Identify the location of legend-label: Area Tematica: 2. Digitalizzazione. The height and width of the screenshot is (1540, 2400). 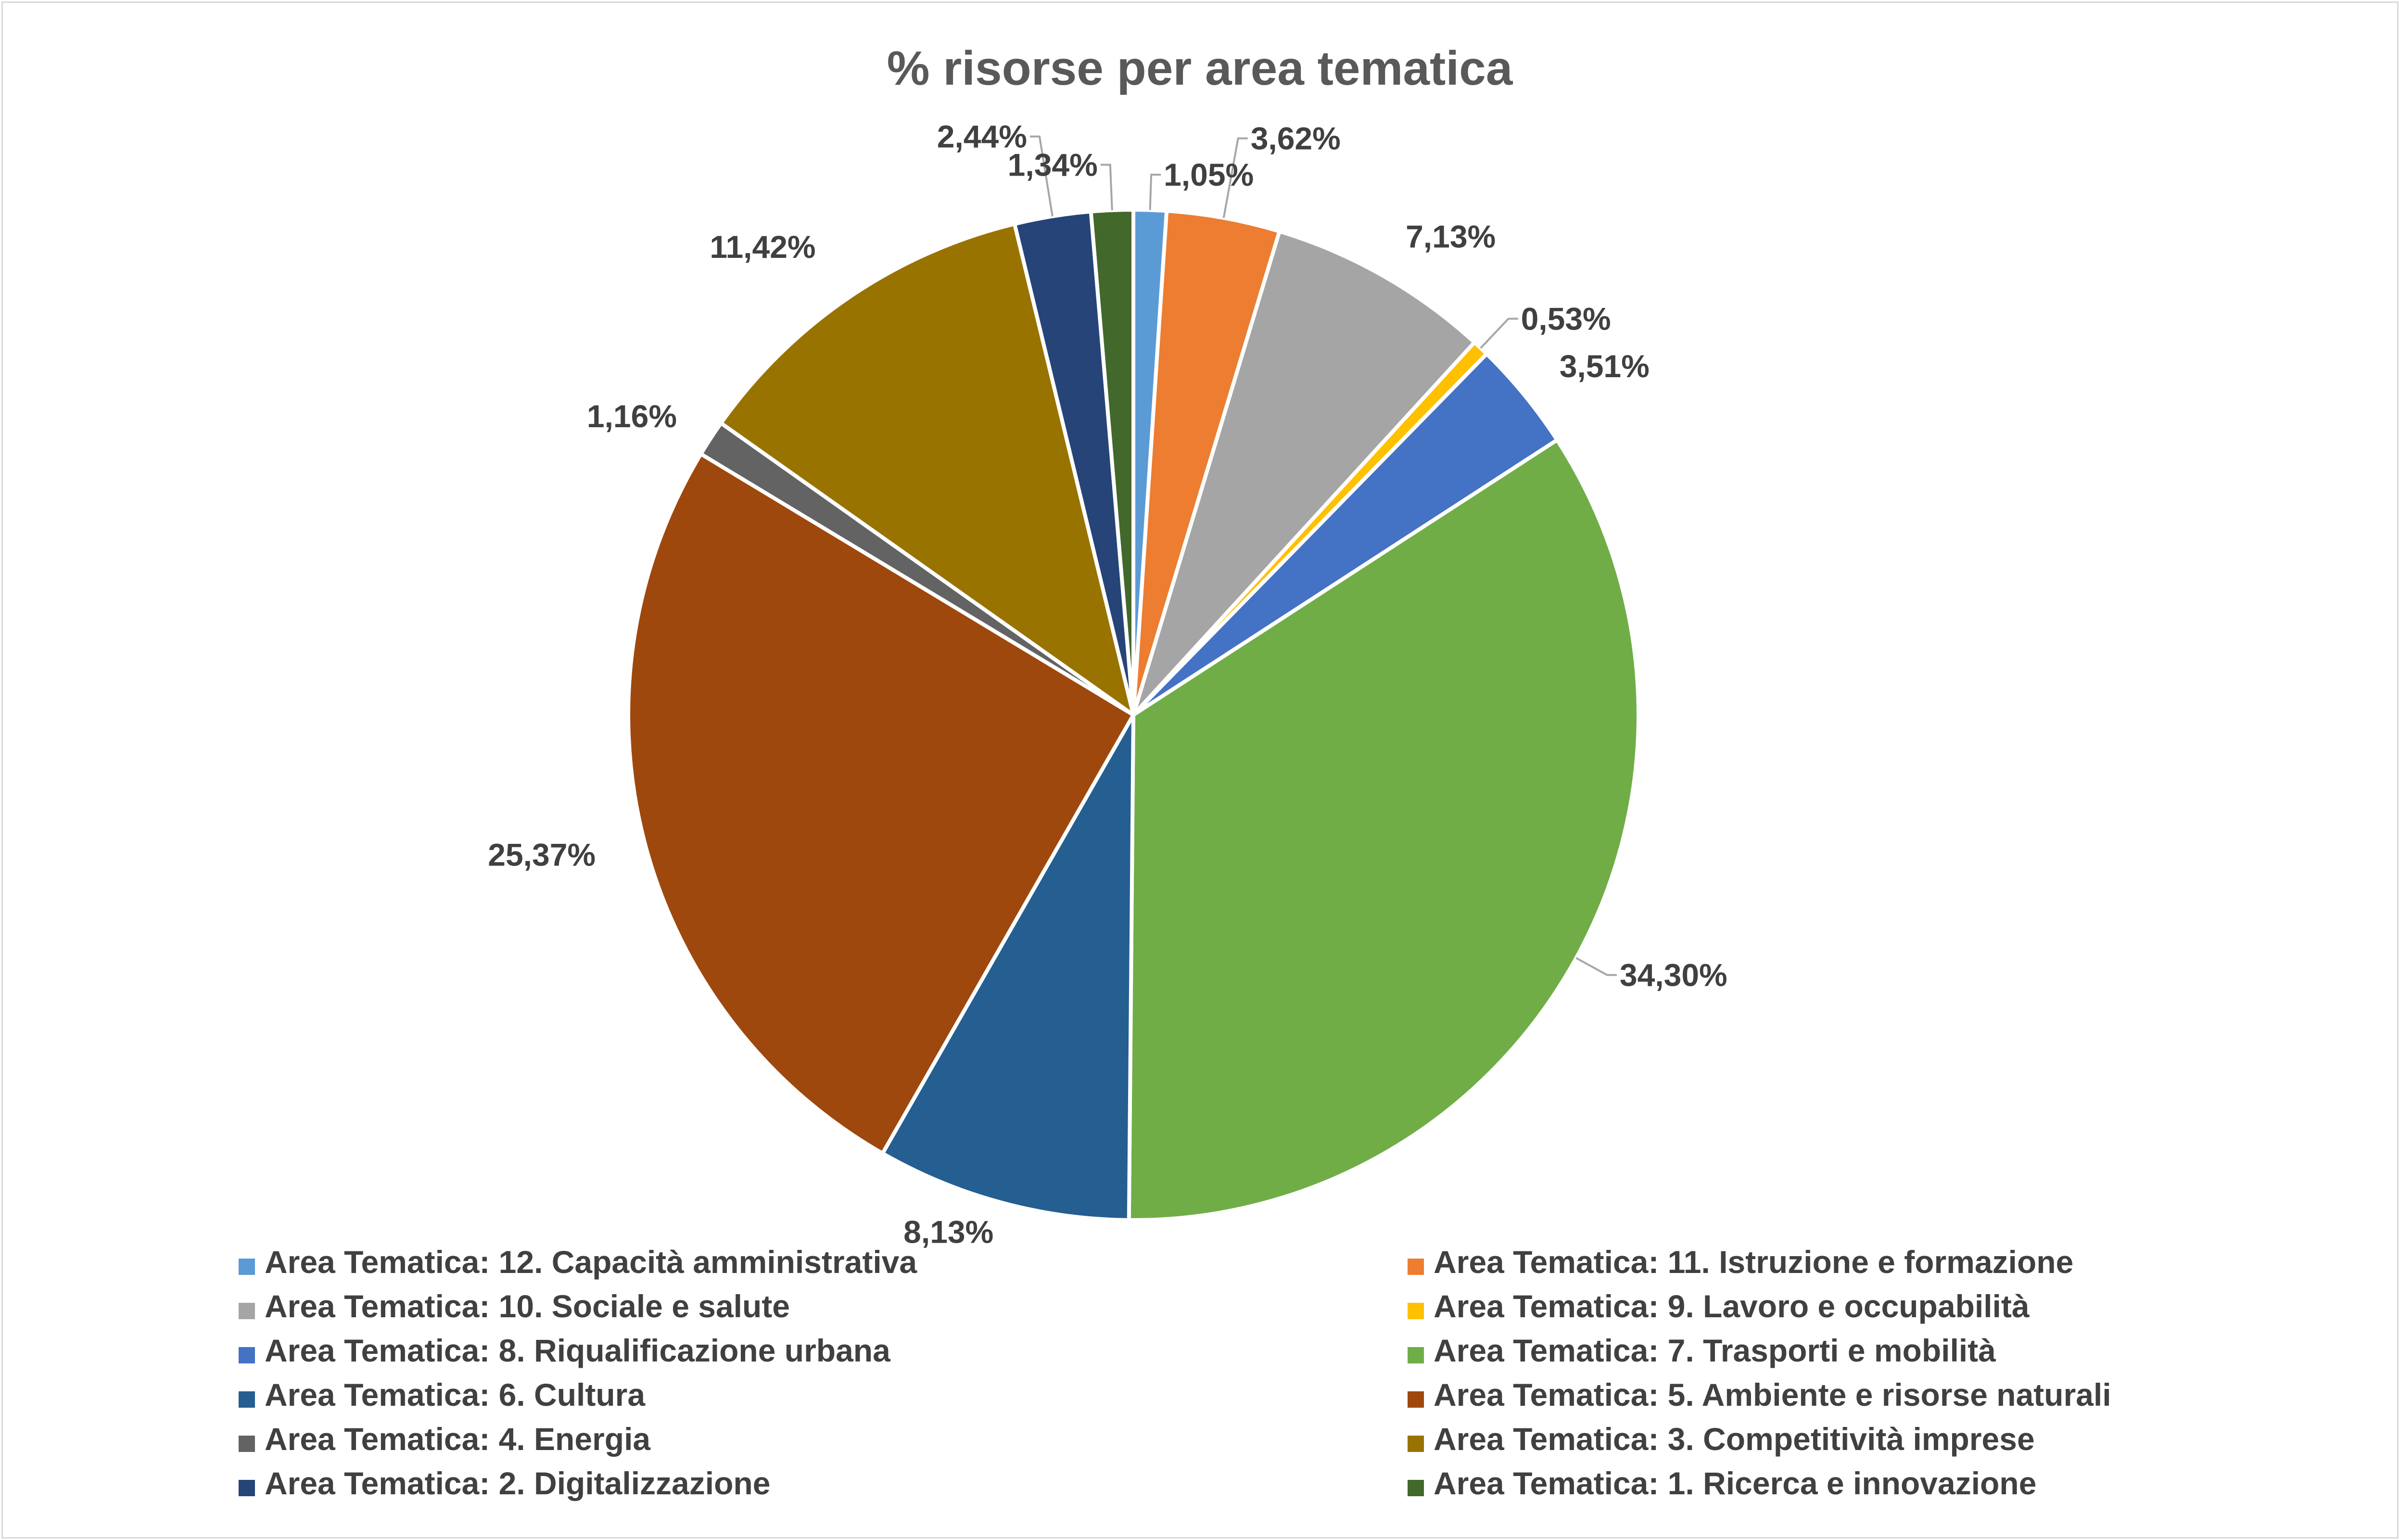
(517, 1483).